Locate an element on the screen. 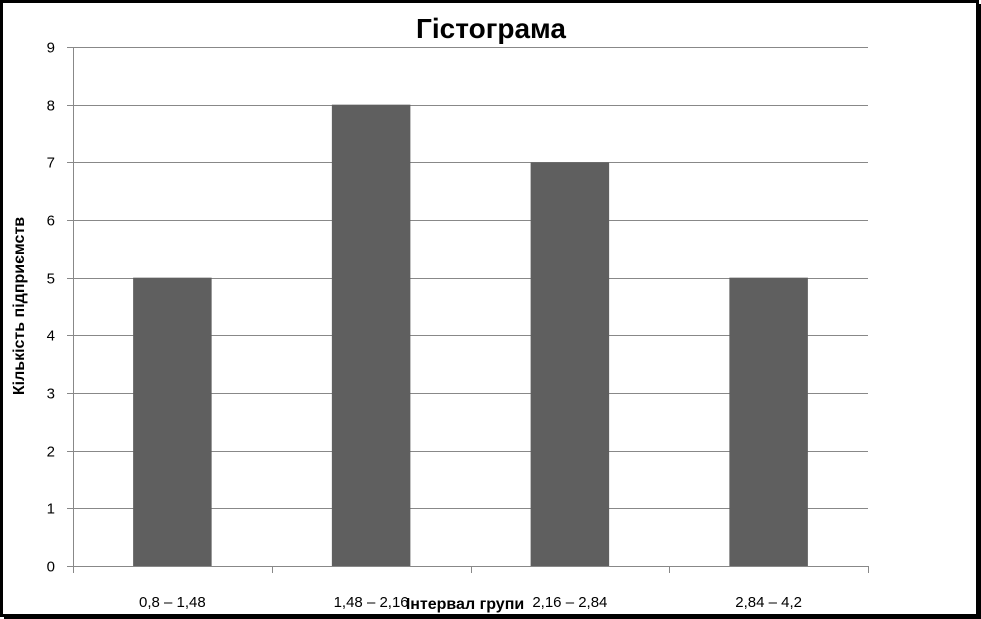 The width and height of the screenshot is (981, 619). y-tick-labels: 0 1 2 3 4 5 6 7 8 9 is located at coordinates (51, 308).